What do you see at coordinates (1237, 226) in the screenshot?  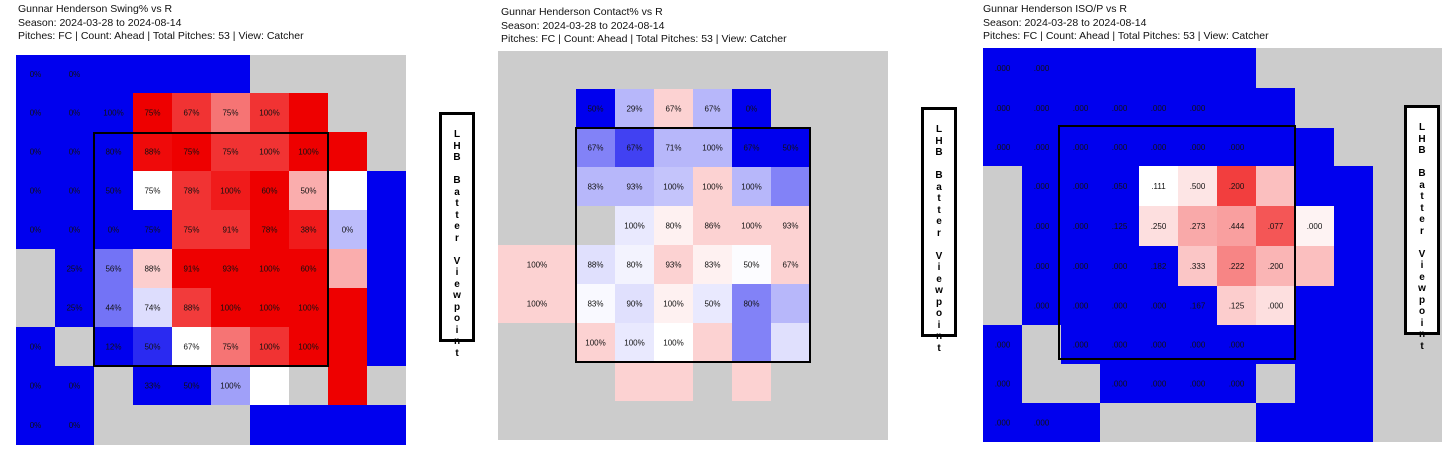 I see `cell-label: .444` at bounding box center [1237, 226].